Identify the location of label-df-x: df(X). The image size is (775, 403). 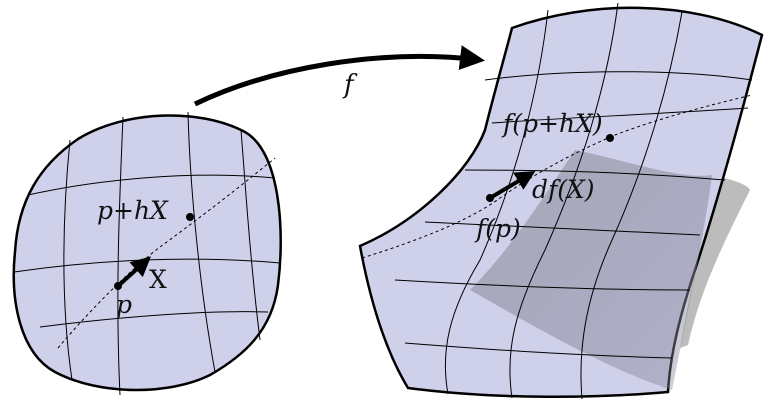
(563, 189).